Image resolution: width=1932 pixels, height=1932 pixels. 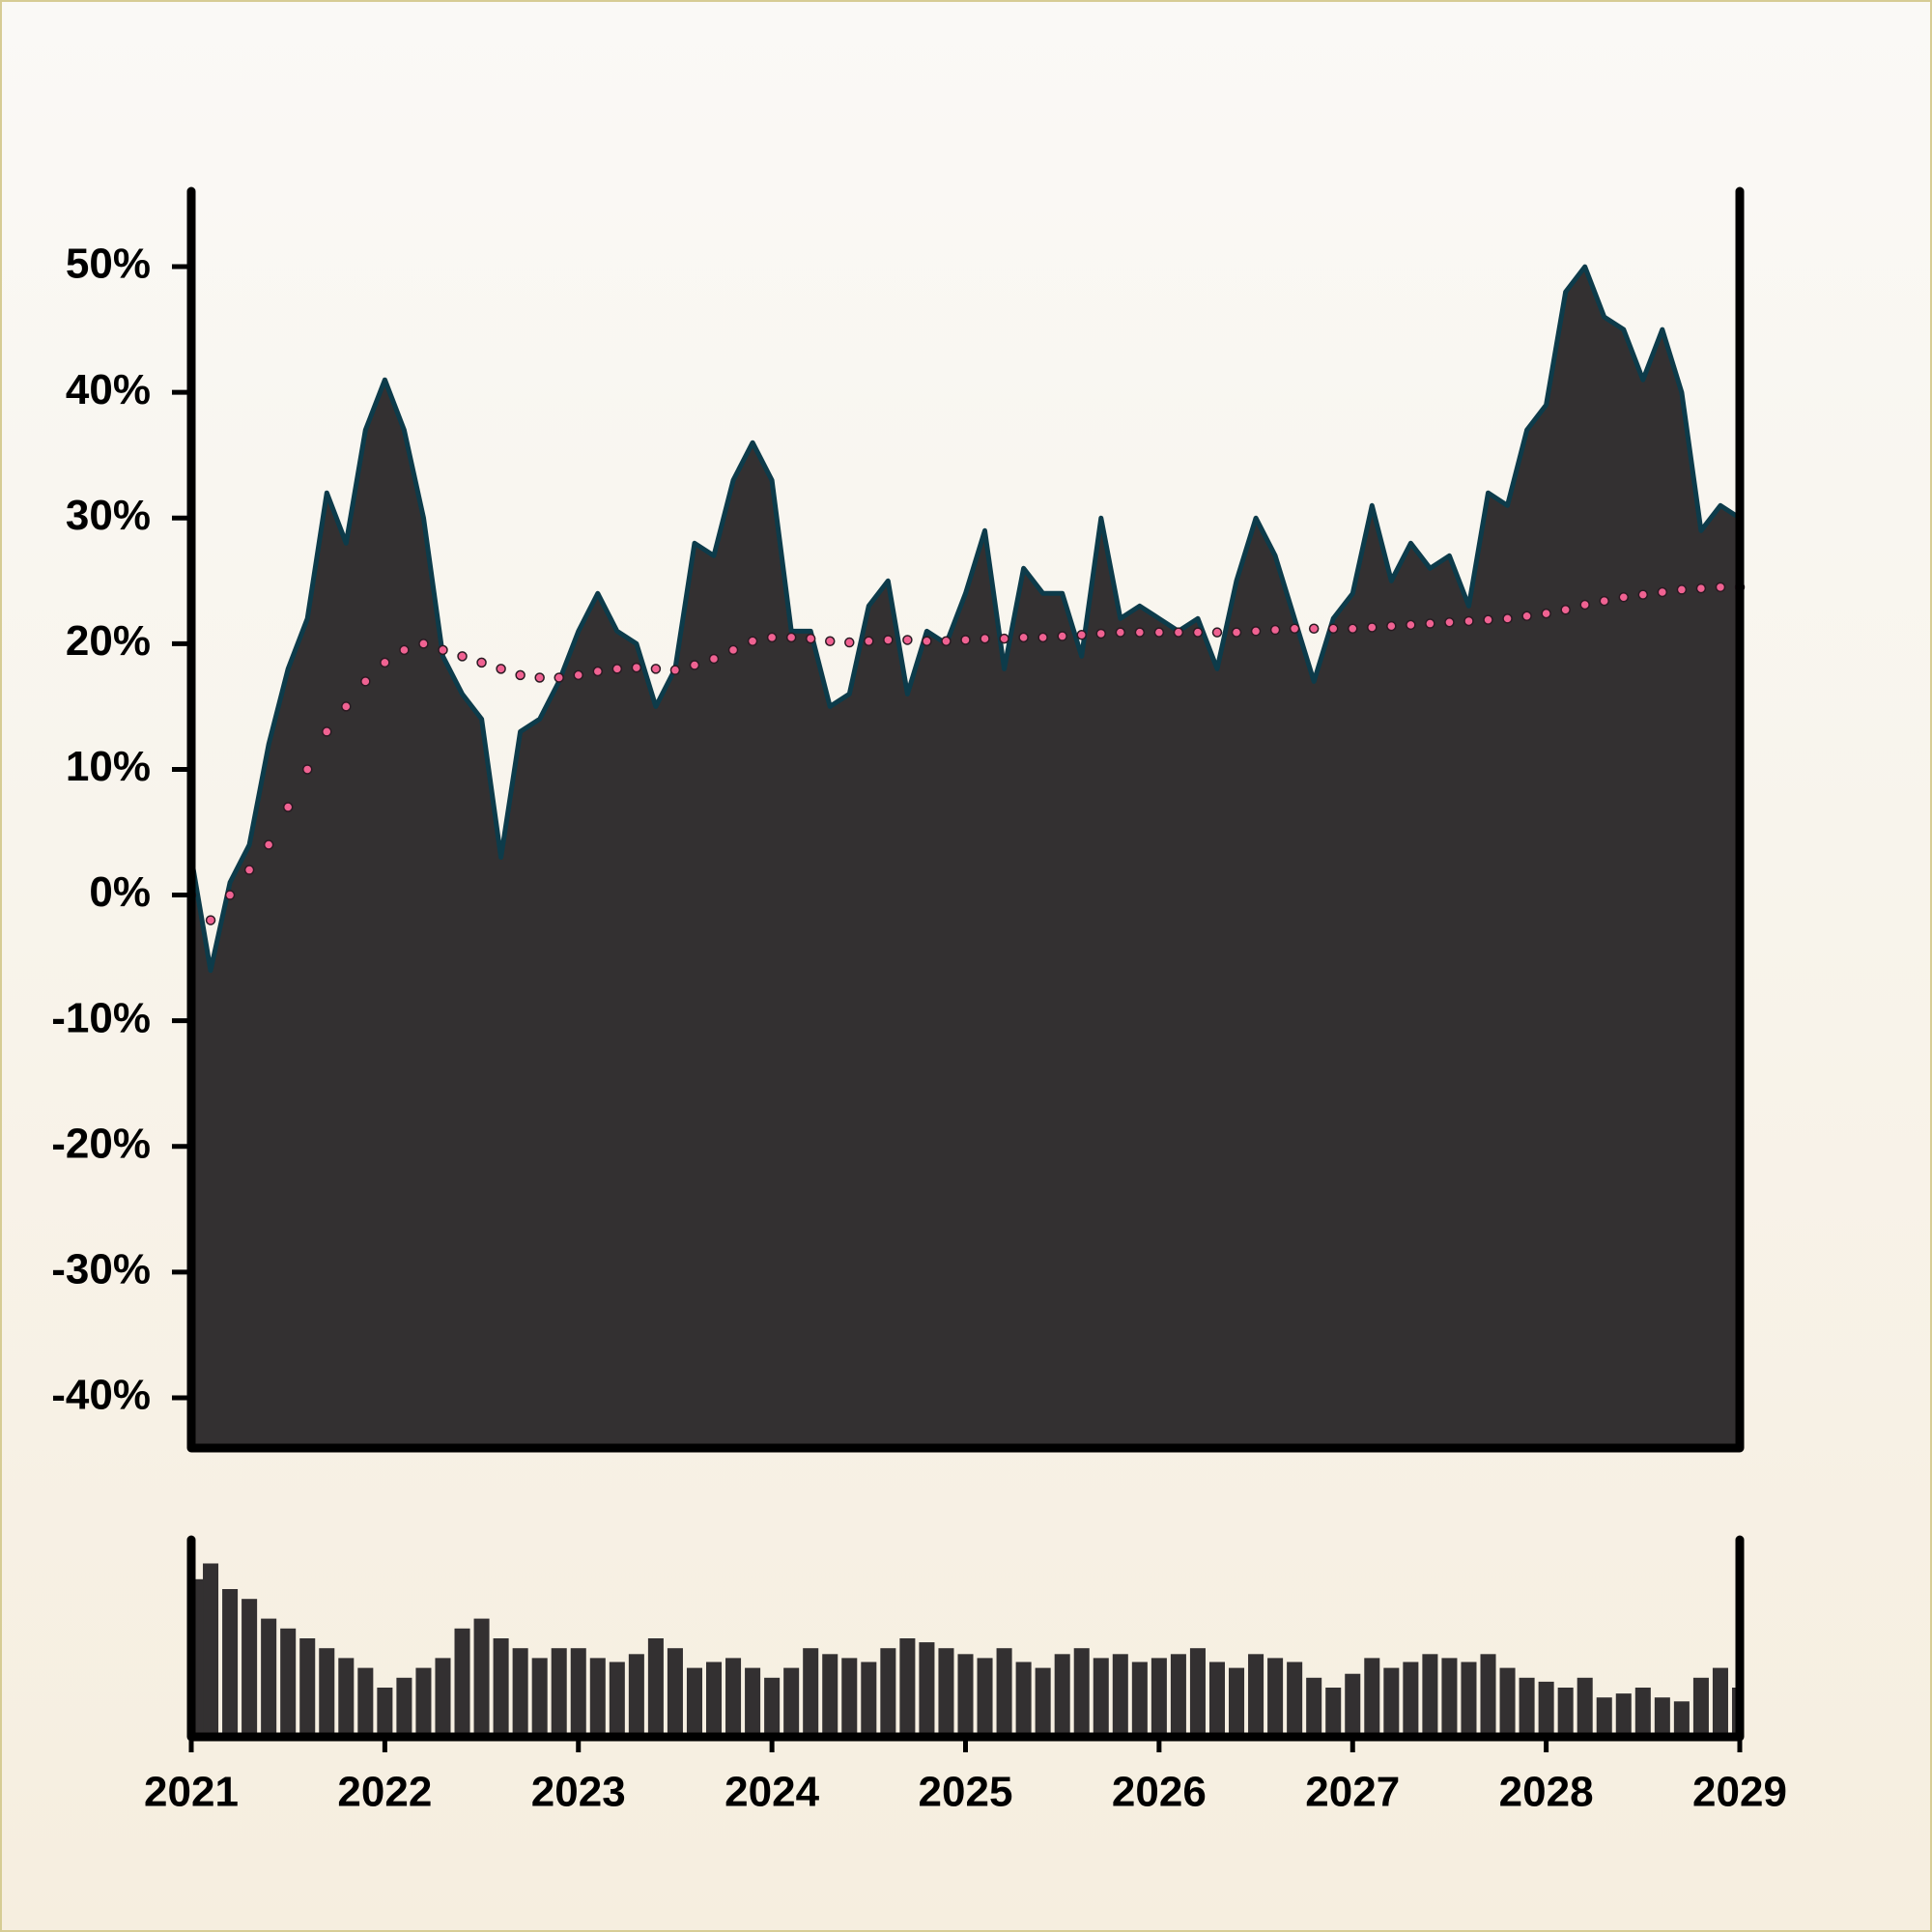 I want to click on x-tick-label: 2024, so click(x=771, y=1792).